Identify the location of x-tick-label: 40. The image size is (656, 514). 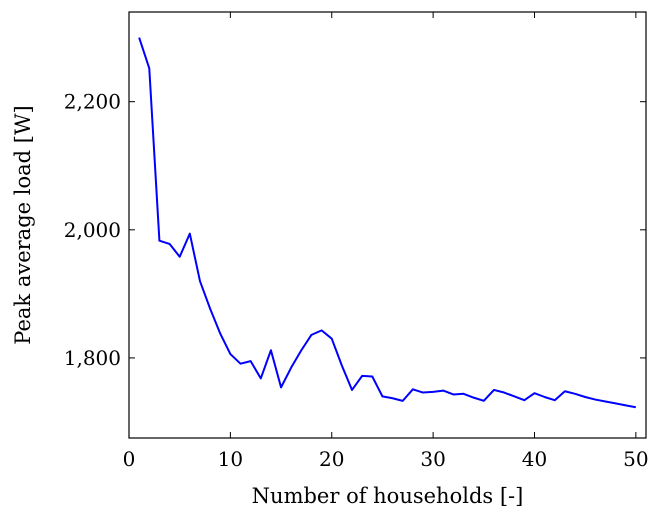
(534, 459).